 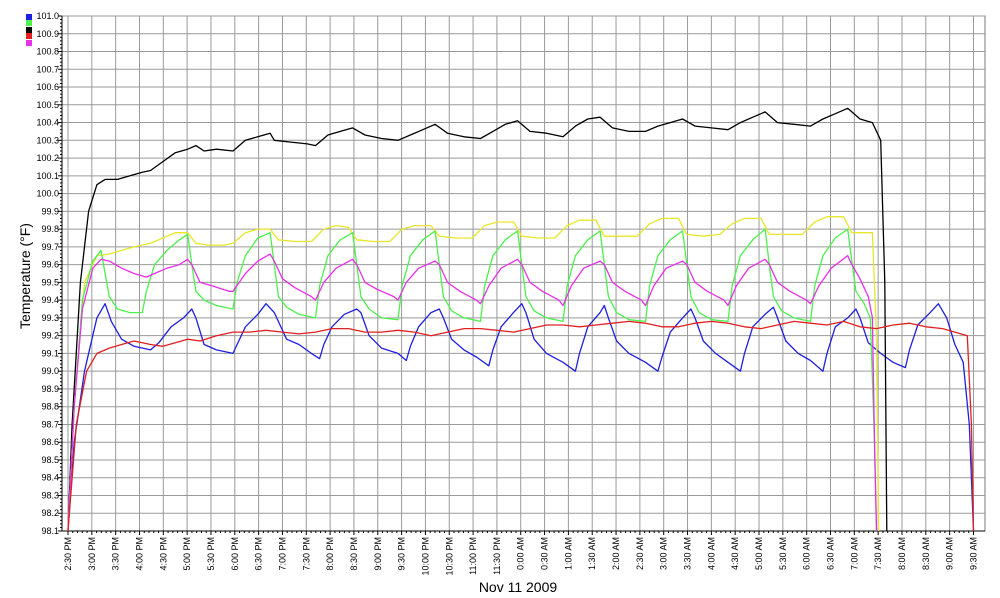 What do you see at coordinates (664, 553) in the screenshot?
I see `x-tick-label: 3:00 AM` at bounding box center [664, 553].